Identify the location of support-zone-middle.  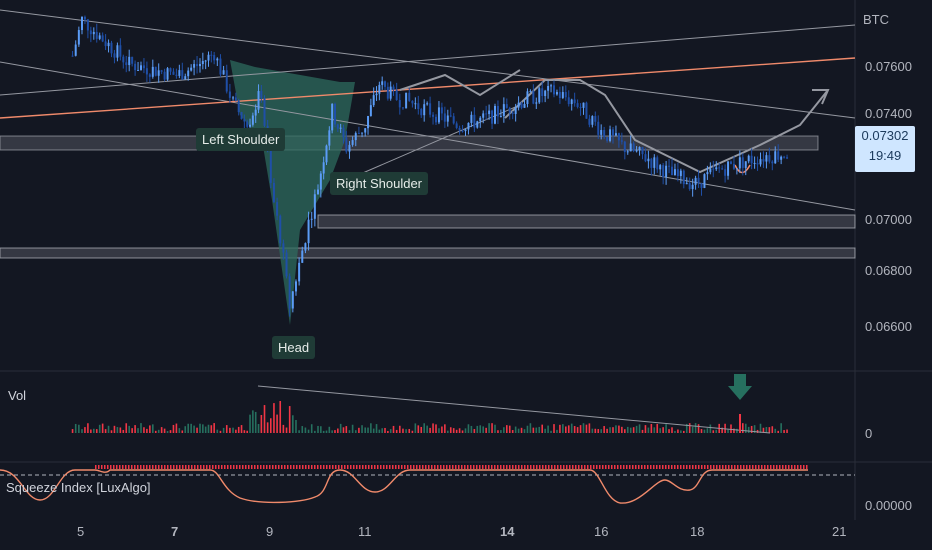
(586, 221).